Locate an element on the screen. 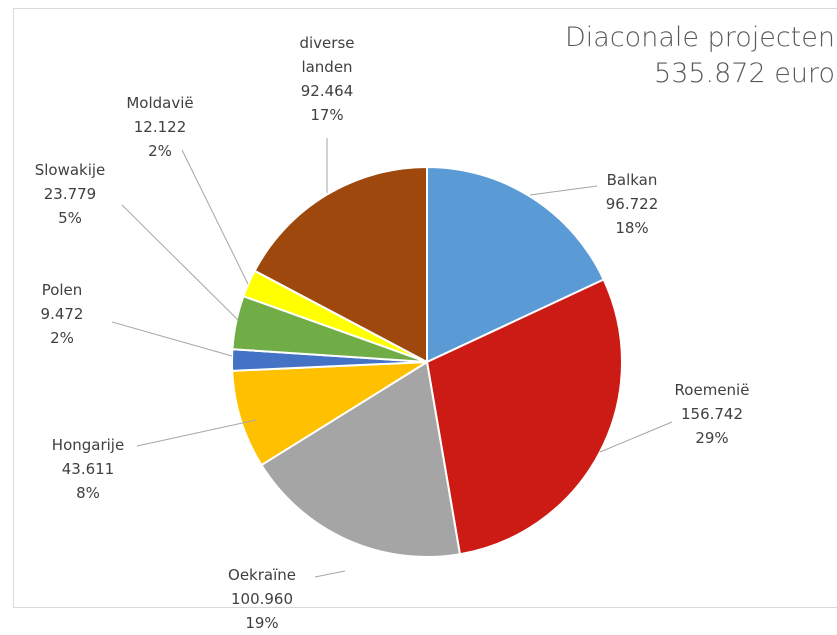 This screenshot has width=837, height=635. label-percent: 29% is located at coordinates (712, 438).